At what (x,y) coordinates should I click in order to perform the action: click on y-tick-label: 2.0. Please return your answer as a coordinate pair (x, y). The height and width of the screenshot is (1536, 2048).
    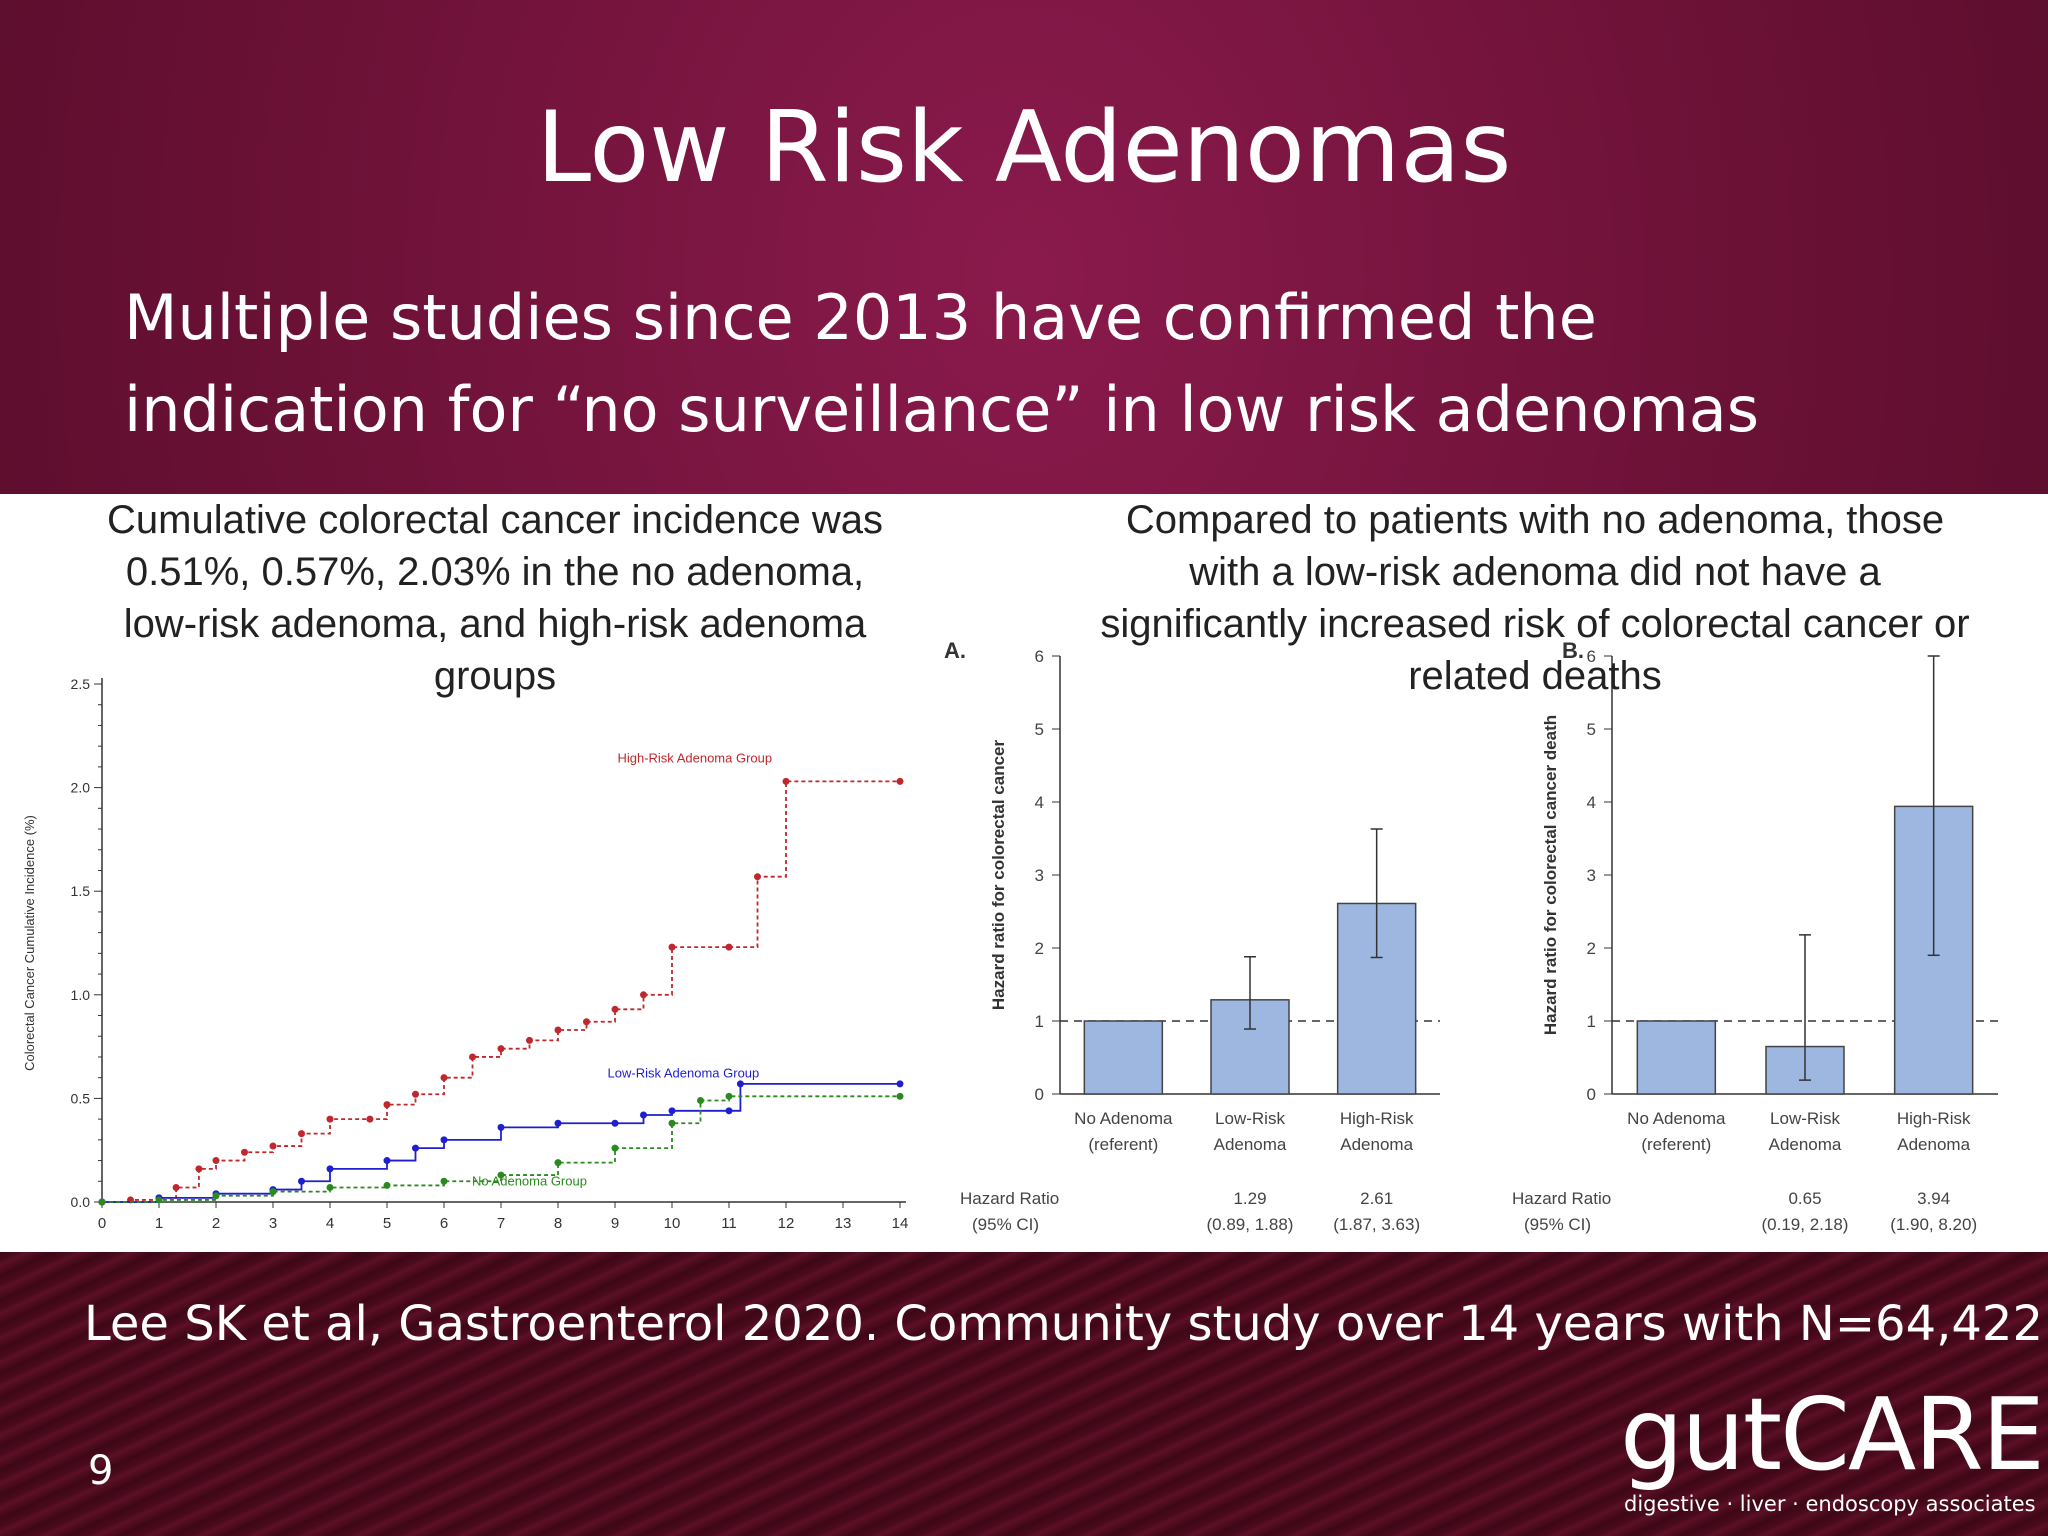
    Looking at the image, I should click on (81, 788).